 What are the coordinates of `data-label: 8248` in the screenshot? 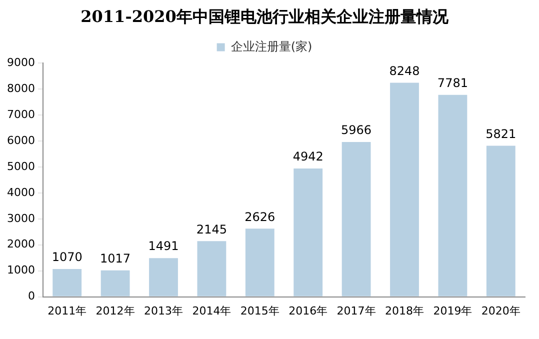 It's located at (404, 71).